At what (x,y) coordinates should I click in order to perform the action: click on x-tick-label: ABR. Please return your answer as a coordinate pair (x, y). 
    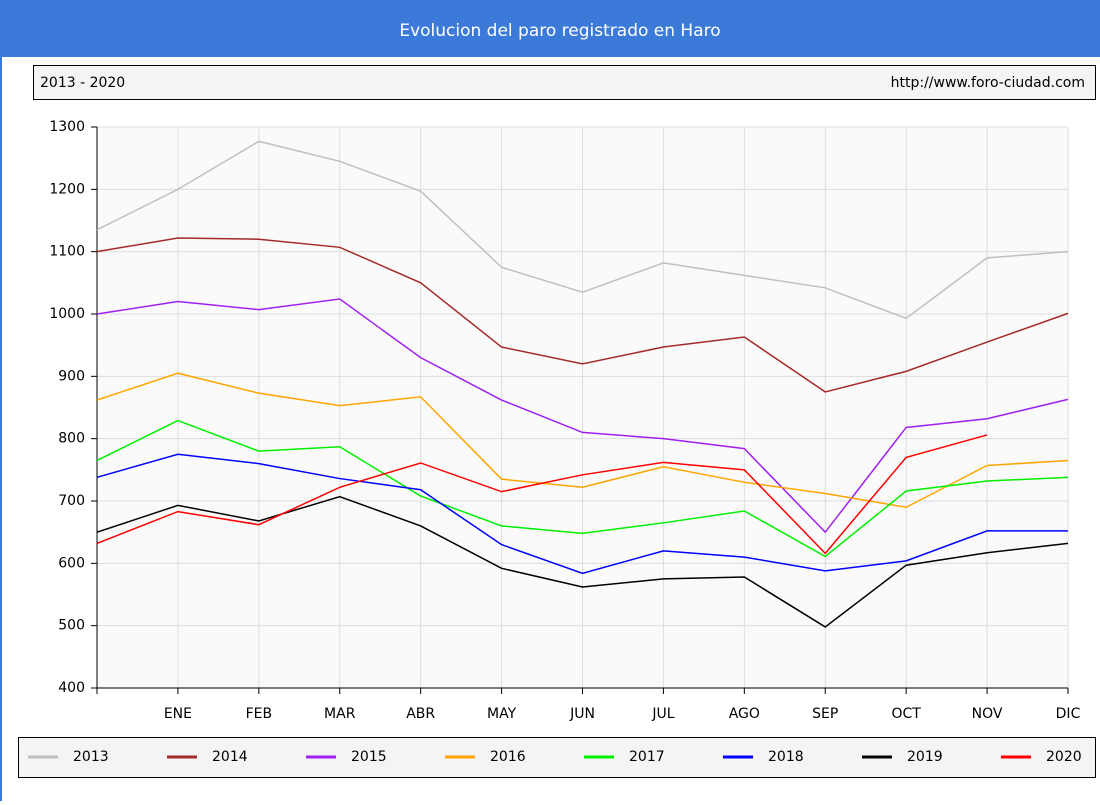
    Looking at the image, I should click on (420, 714).